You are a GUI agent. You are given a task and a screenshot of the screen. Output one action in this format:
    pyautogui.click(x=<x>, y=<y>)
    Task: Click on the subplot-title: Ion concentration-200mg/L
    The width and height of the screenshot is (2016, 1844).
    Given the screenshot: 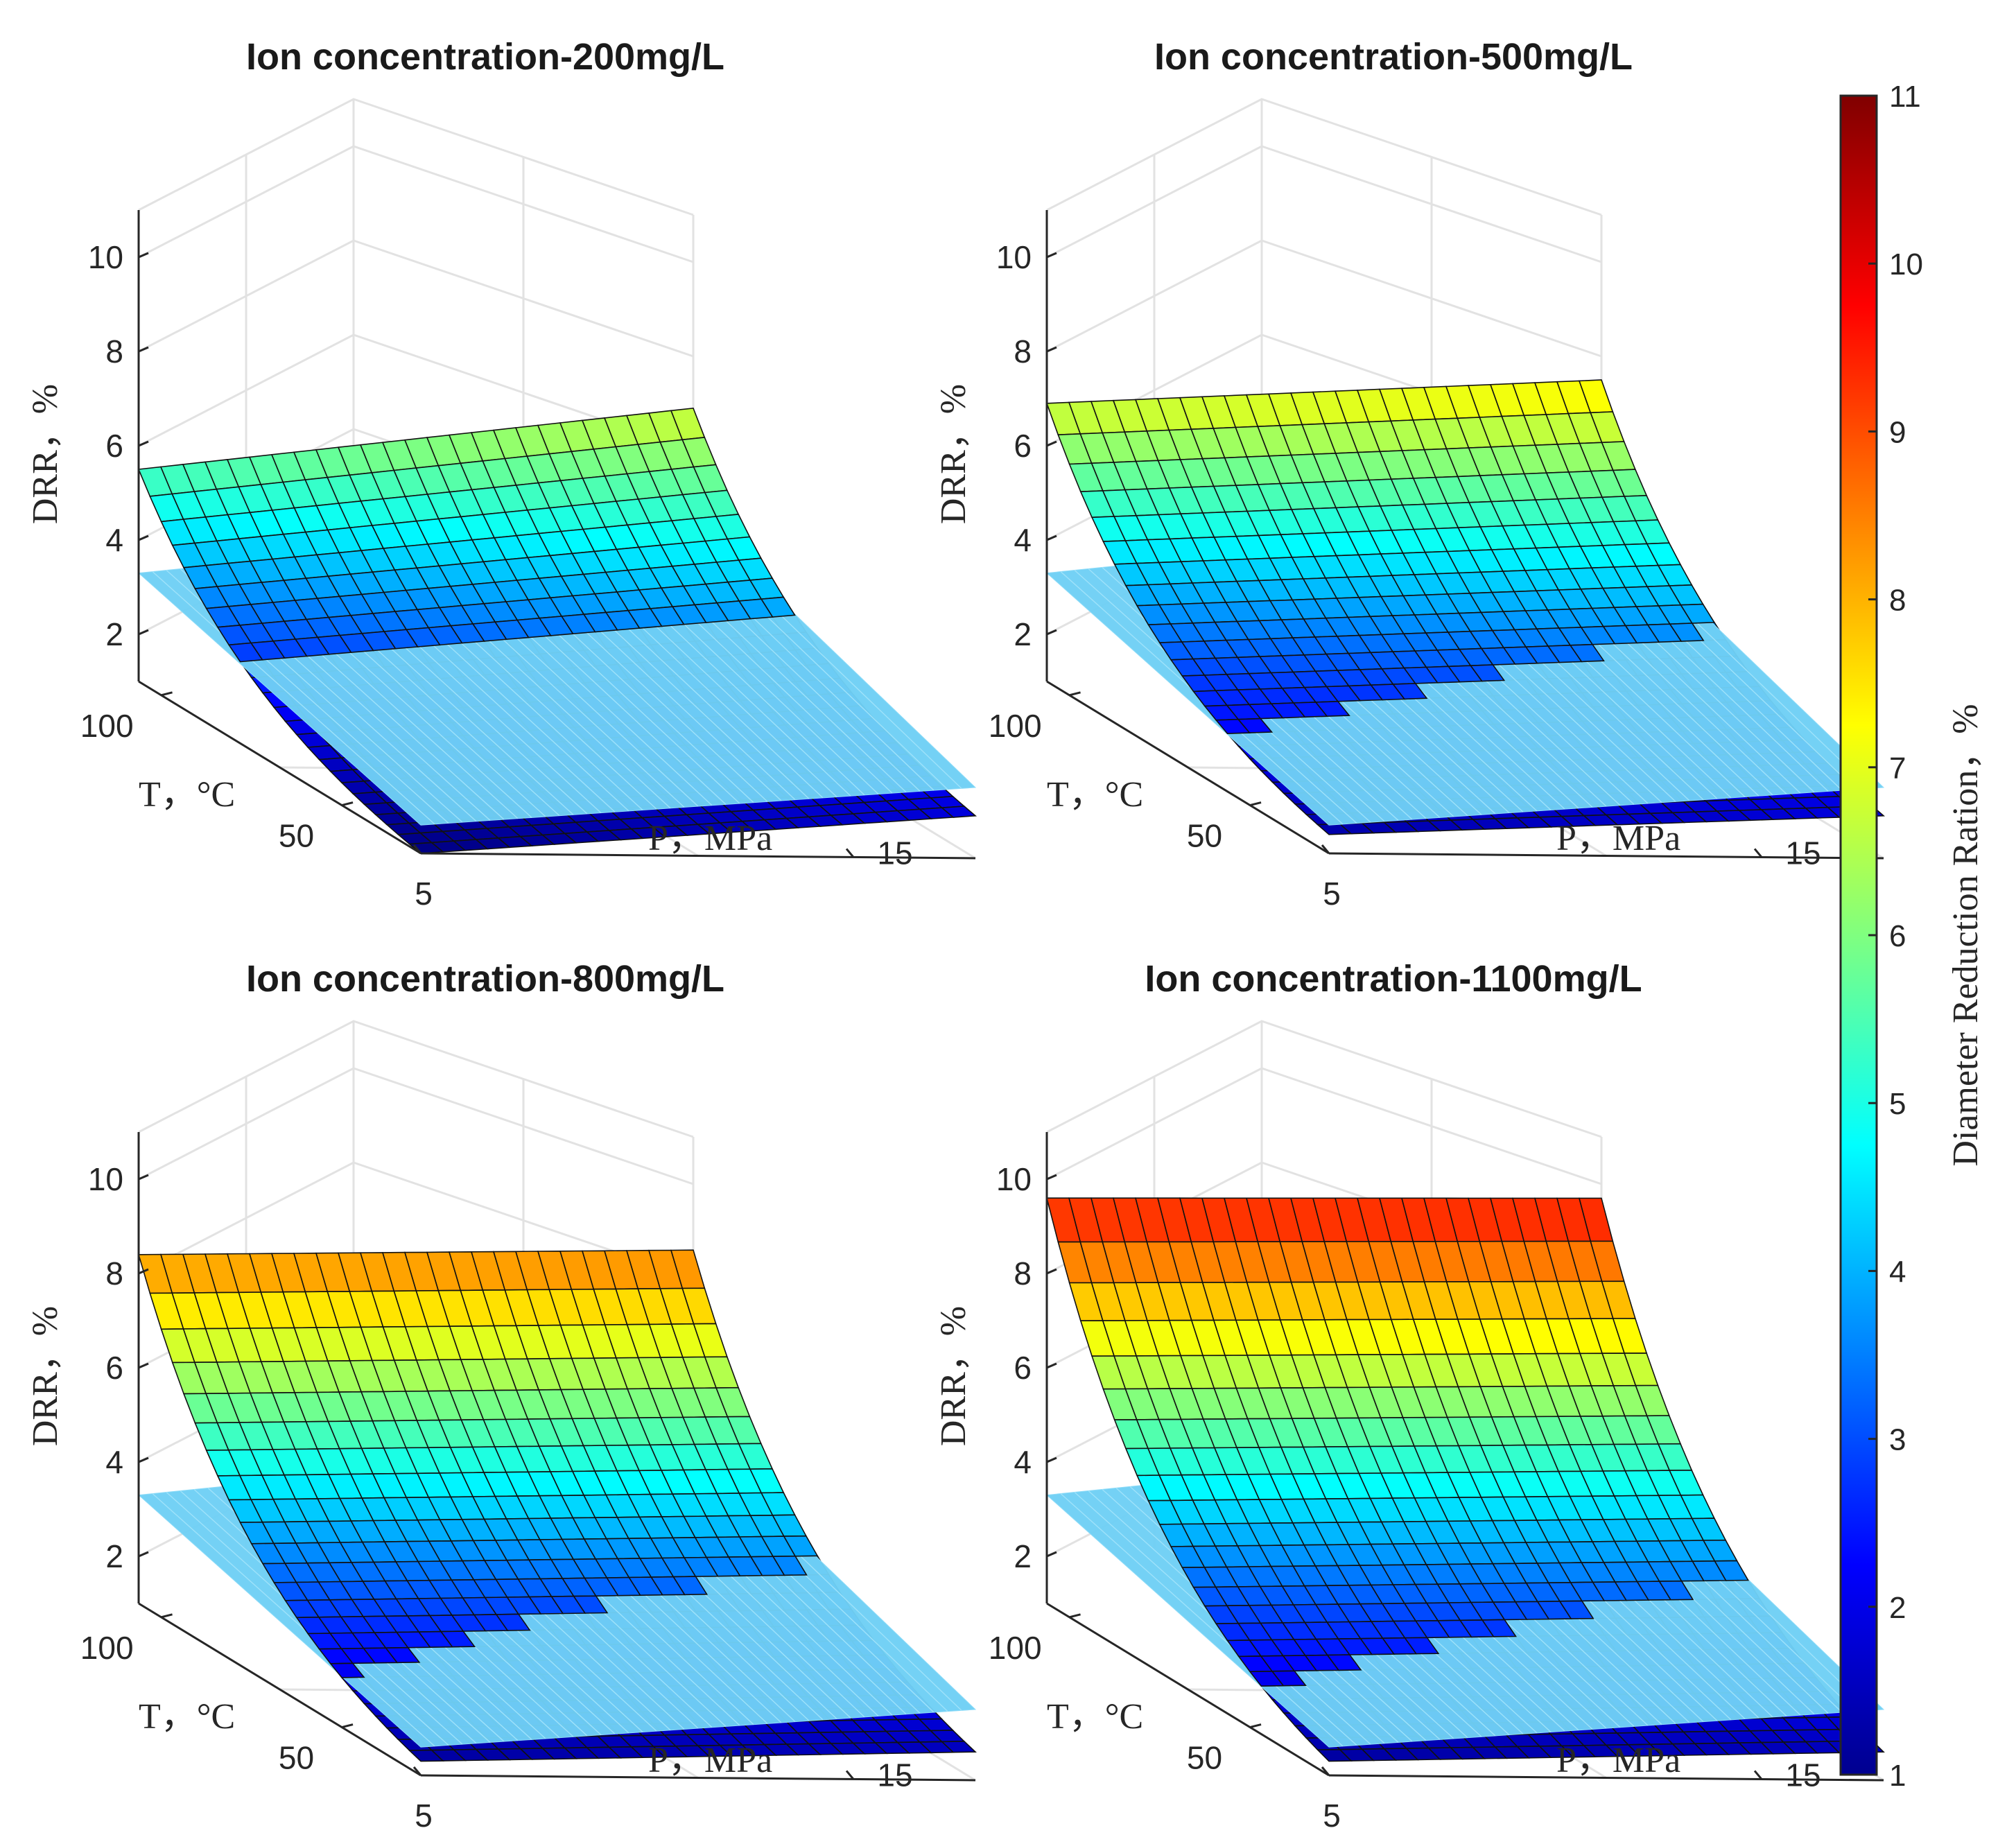 What is the action you would take?
    pyautogui.click(x=485, y=57)
    